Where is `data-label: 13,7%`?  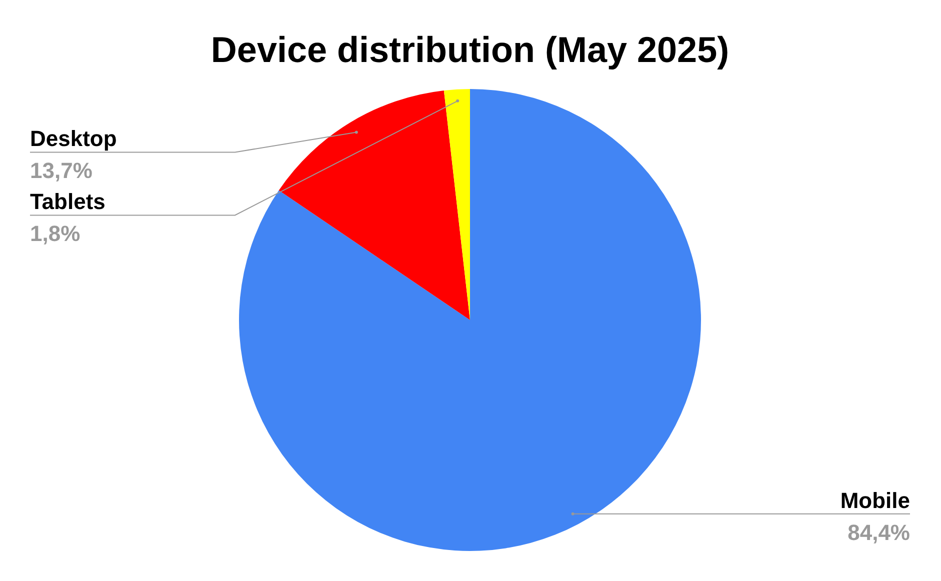 data-label: 13,7% is located at coordinates (61, 171).